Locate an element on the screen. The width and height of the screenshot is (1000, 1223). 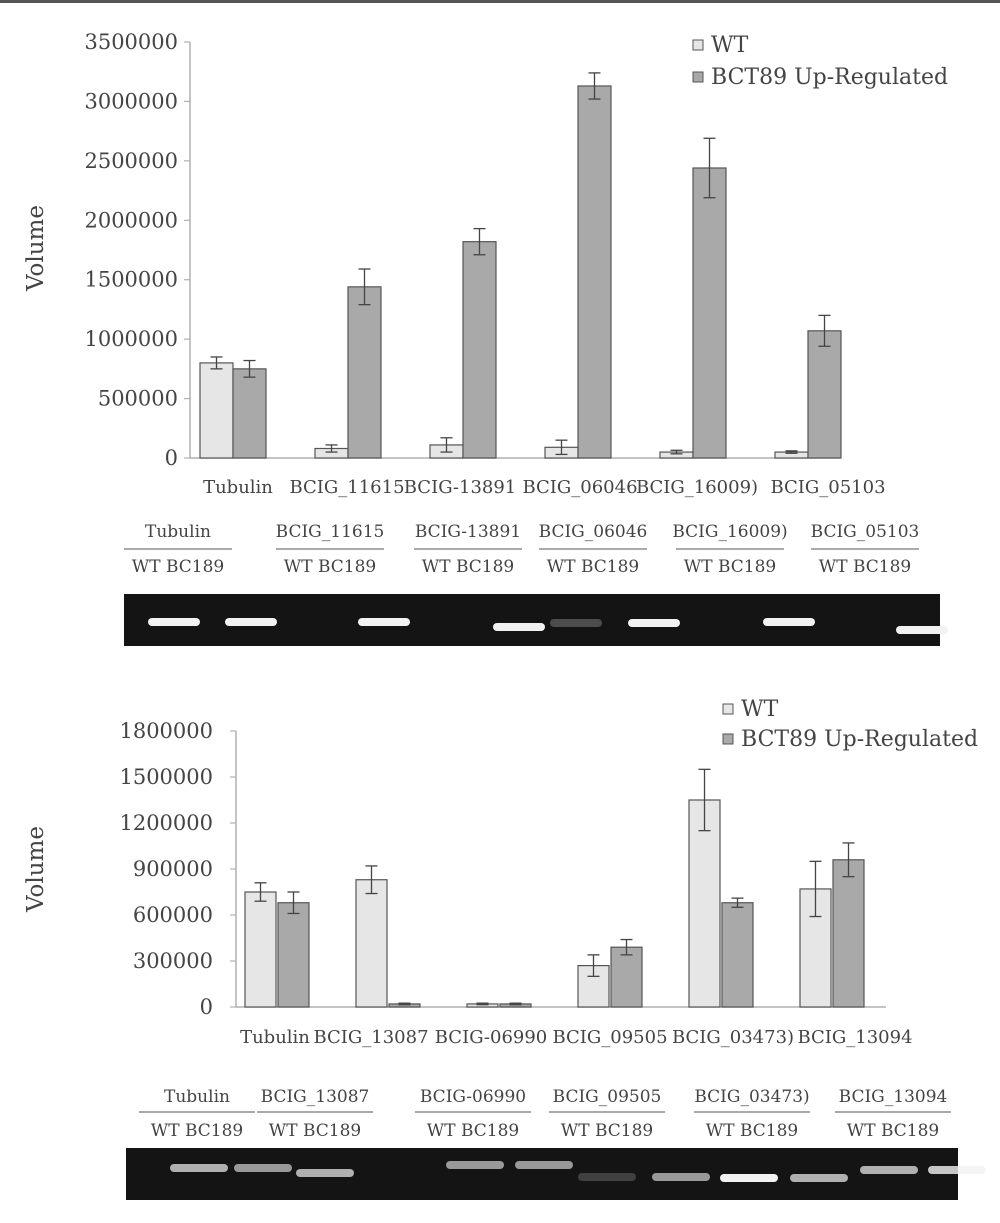
chart1-category-label: BCIG_16009) is located at coordinates (697, 487).